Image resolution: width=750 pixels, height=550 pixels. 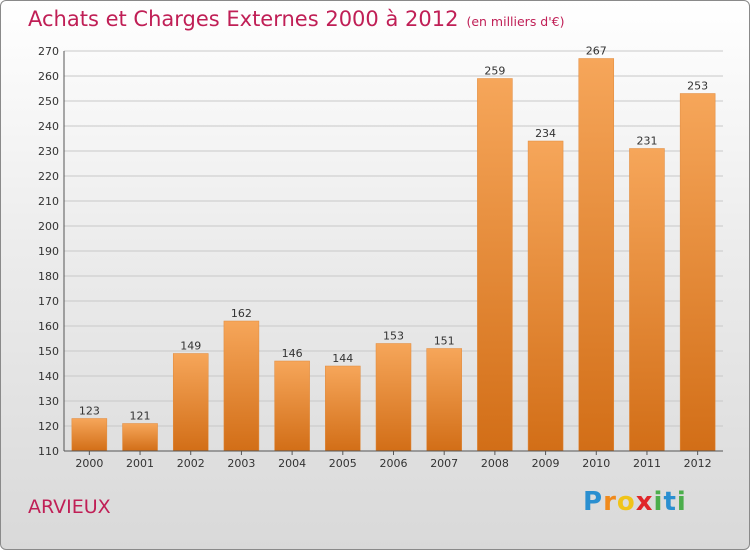 What do you see at coordinates (343, 463) in the screenshot?
I see `x-tick-label-2005: 2005` at bounding box center [343, 463].